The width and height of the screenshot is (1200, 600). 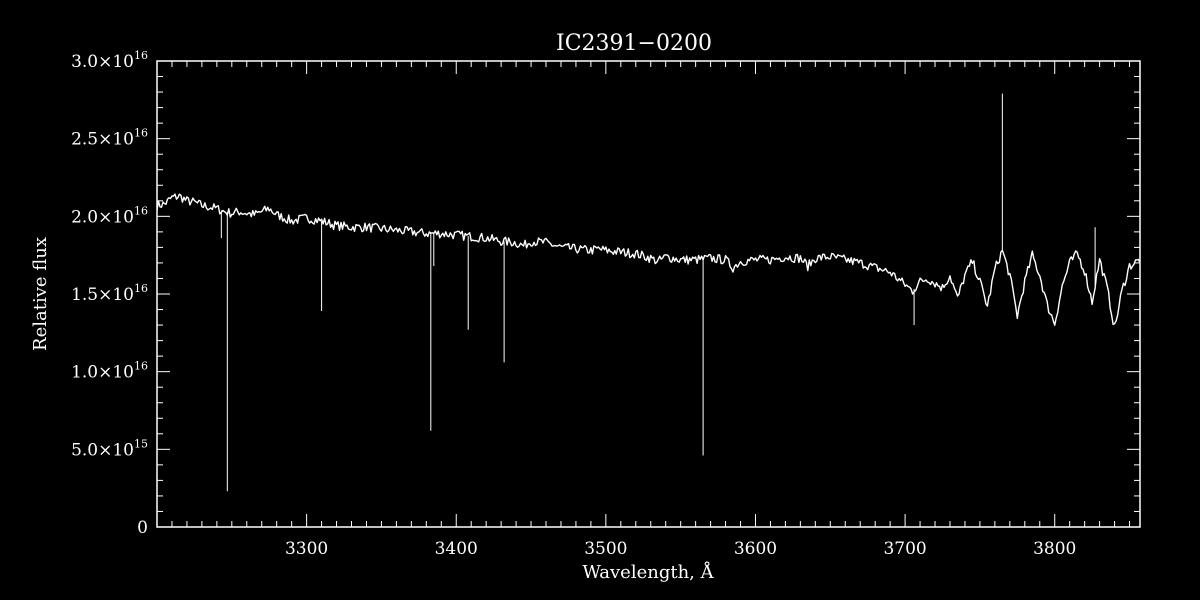 I want to click on x-tick-label: 3800, so click(x=1054, y=549).